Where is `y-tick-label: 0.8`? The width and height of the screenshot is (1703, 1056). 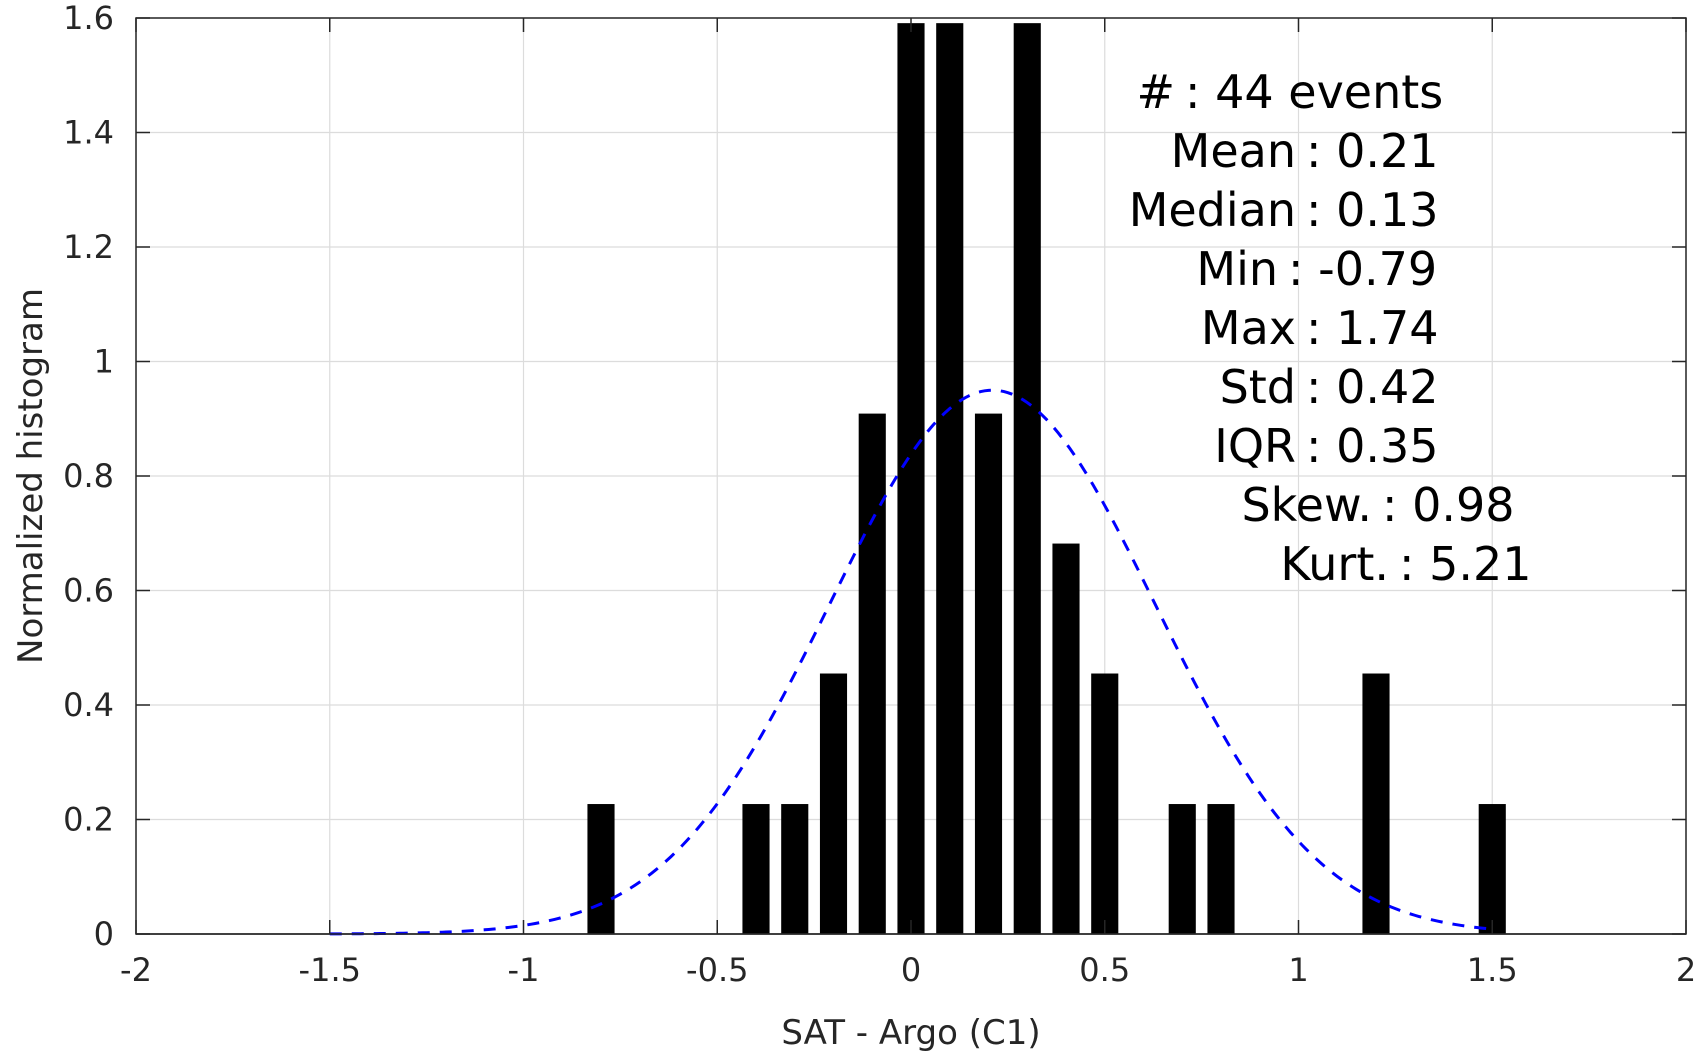 y-tick-label: 0.8 is located at coordinates (88, 476).